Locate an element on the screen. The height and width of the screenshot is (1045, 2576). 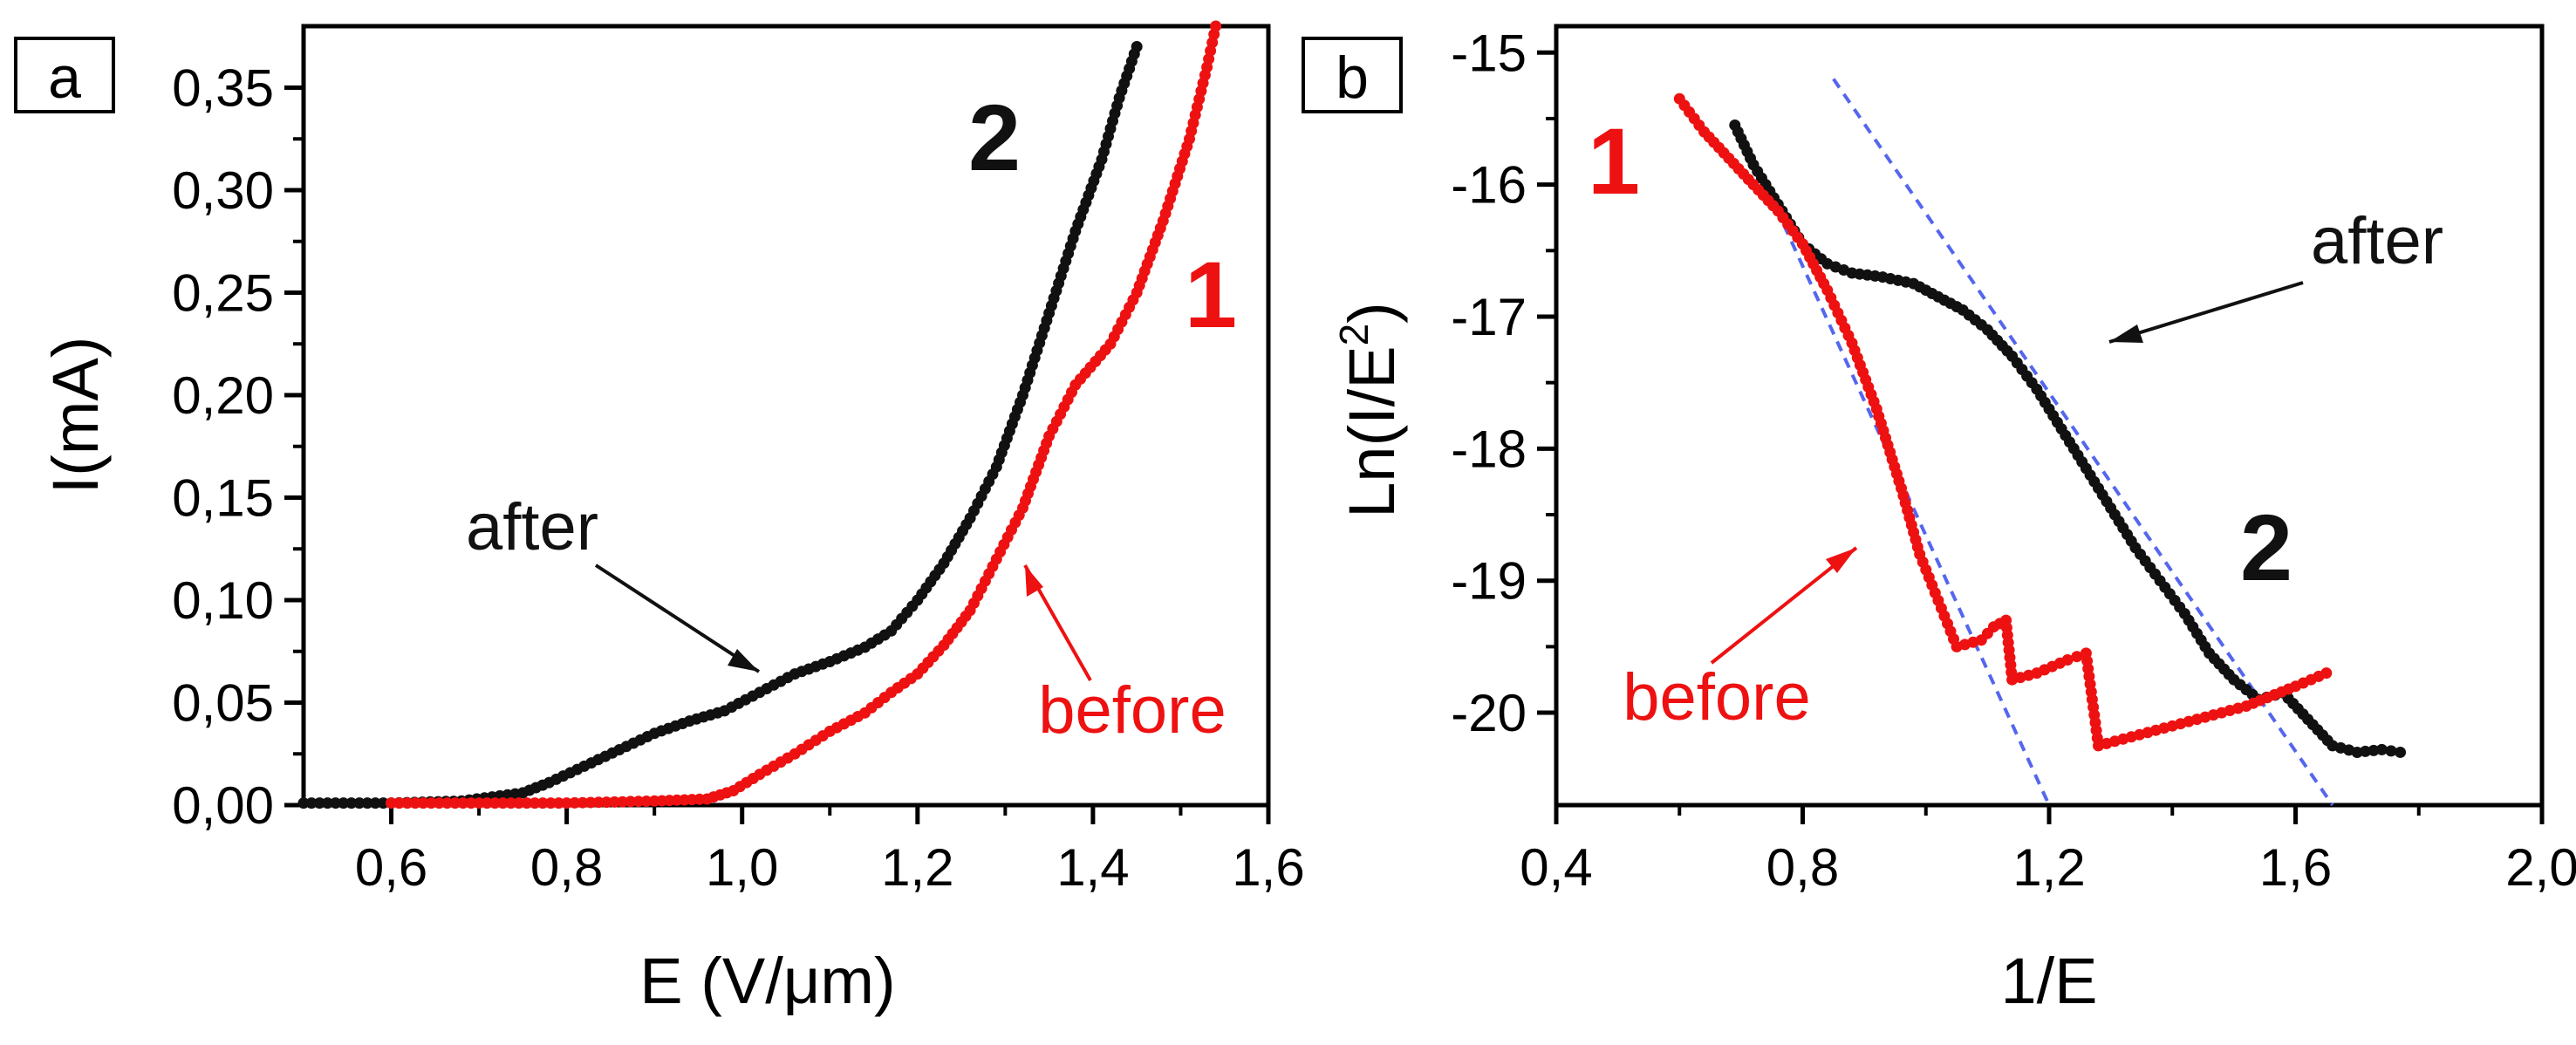
panel-a-ytick-label: 0,00 is located at coordinates (223, 805).